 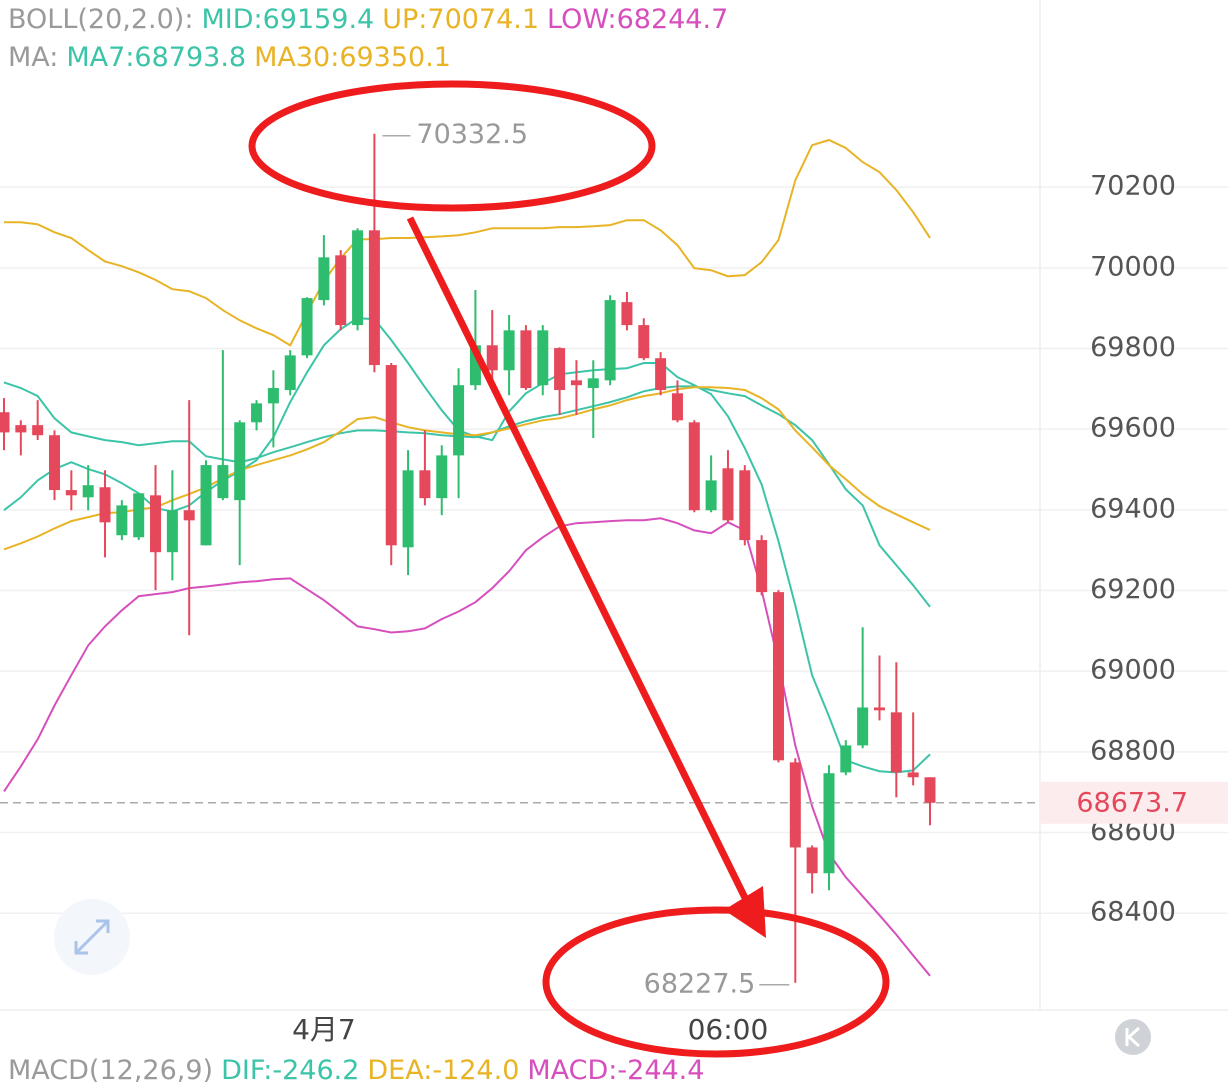 What do you see at coordinates (1133, 347) in the screenshot?
I see `y-tick-label: 69800` at bounding box center [1133, 347].